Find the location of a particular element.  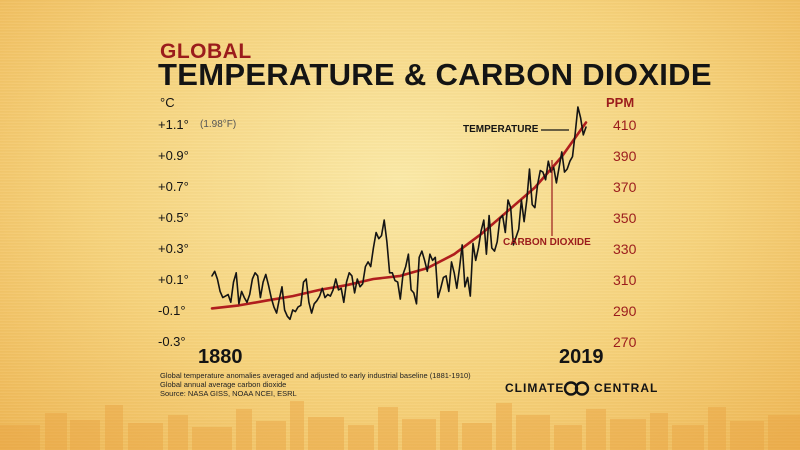

brand-right-text: CENTRAL is located at coordinates (626, 388).